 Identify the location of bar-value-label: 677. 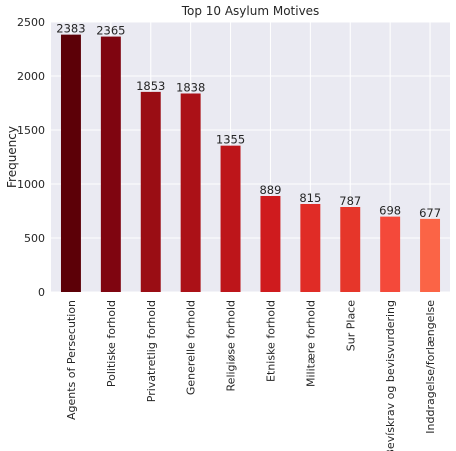
(430, 213).